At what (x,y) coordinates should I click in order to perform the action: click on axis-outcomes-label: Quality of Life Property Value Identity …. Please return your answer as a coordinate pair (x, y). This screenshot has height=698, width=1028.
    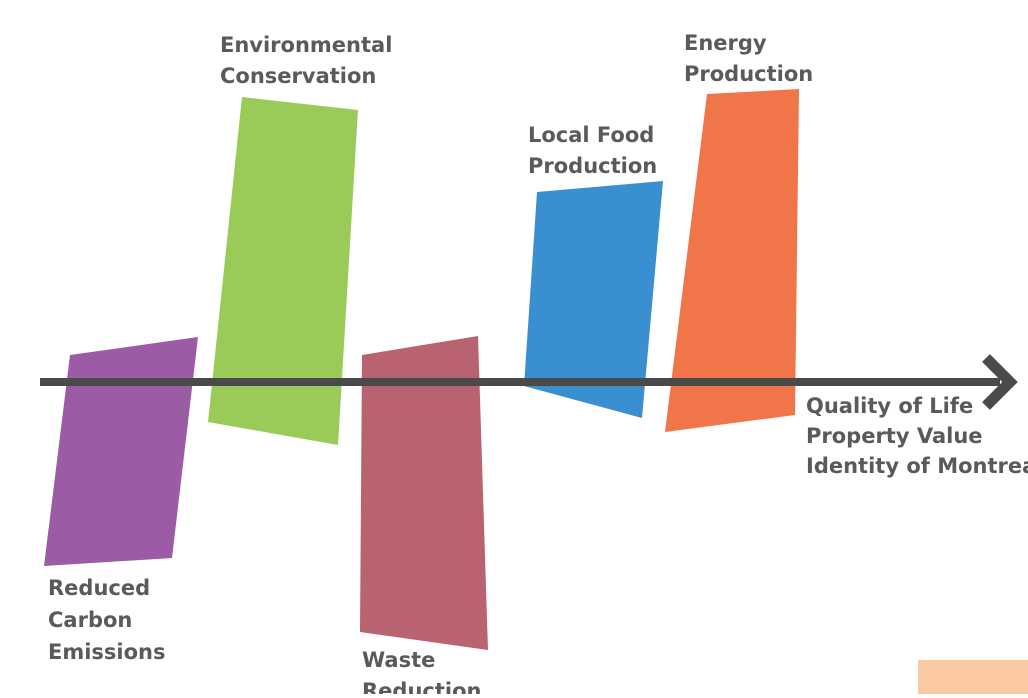
    Looking at the image, I should click on (917, 436).